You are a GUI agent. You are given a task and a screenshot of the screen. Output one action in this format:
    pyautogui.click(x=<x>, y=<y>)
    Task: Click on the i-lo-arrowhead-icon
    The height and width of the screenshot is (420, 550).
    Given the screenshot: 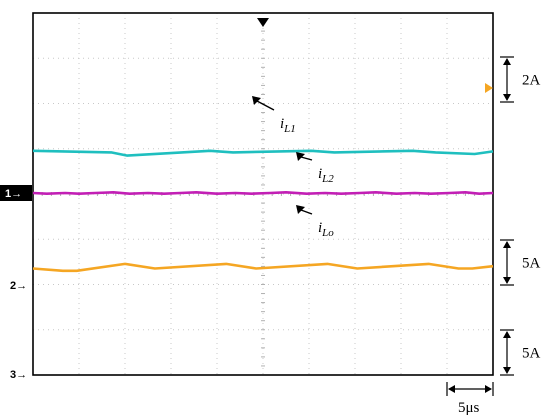 What is the action you would take?
    pyautogui.click(x=300, y=209)
    